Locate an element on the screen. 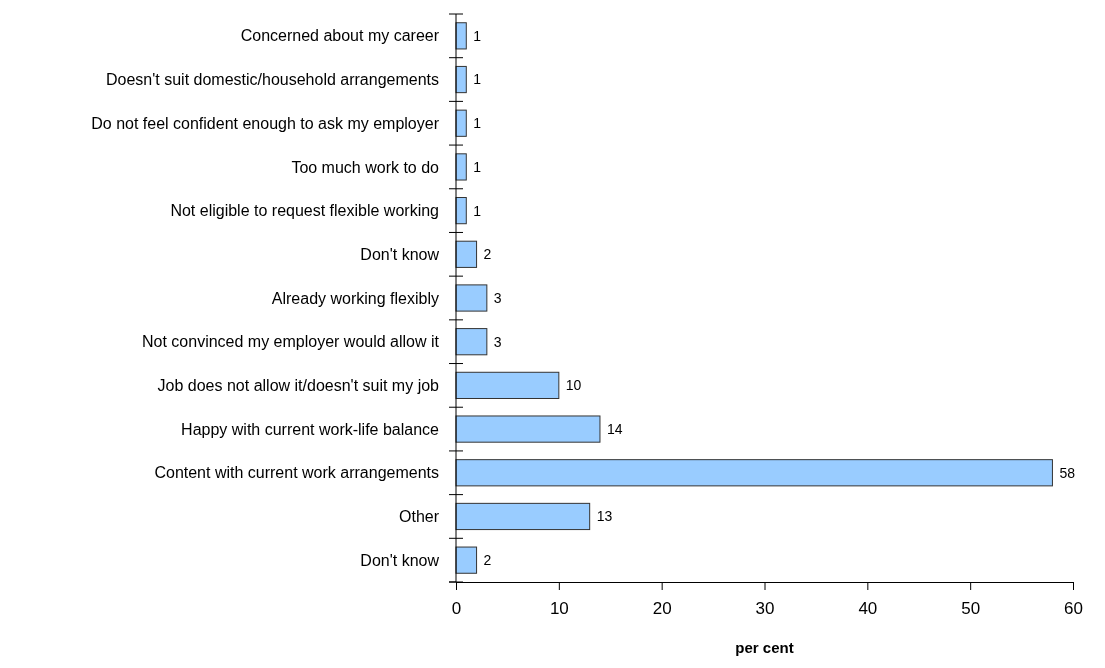 This screenshot has width=1105, height=668. y-tick-label: Happy with current work-life balance is located at coordinates (310, 429).